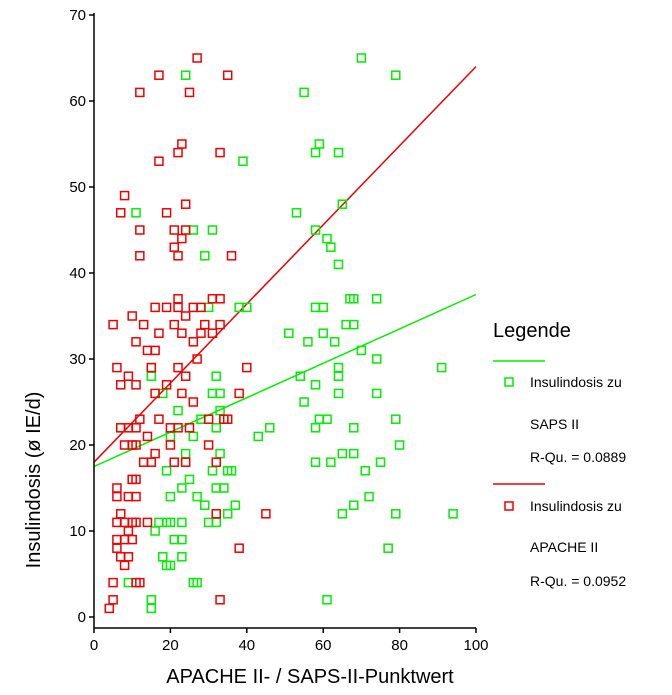 The width and height of the screenshot is (672, 695). What do you see at coordinates (94, 645) in the screenshot?
I see `x-tick-label: 0` at bounding box center [94, 645].